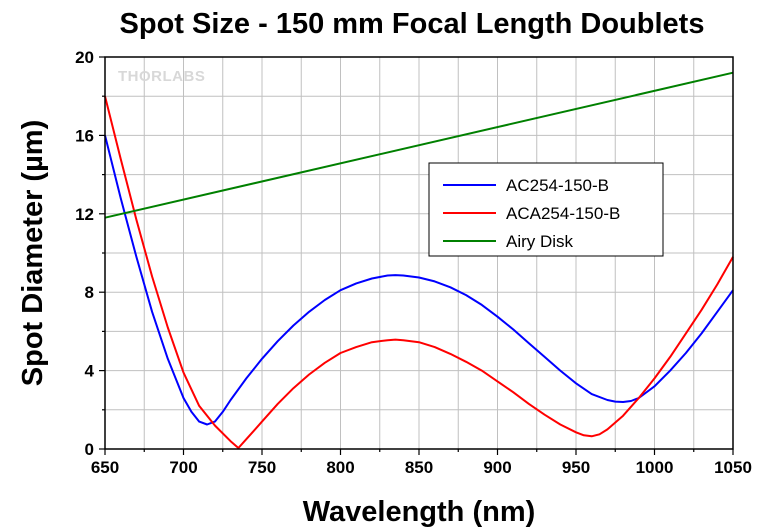 This screenshot has width=780, height=531. Describe the element at coordinates (84, 57) in the screenshot. I see `y-tick-label: 20` at that location.